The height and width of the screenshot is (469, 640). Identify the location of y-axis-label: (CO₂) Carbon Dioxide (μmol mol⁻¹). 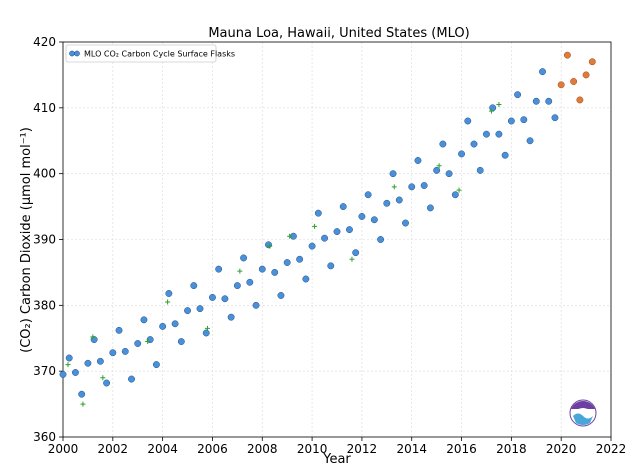
(26, 240).